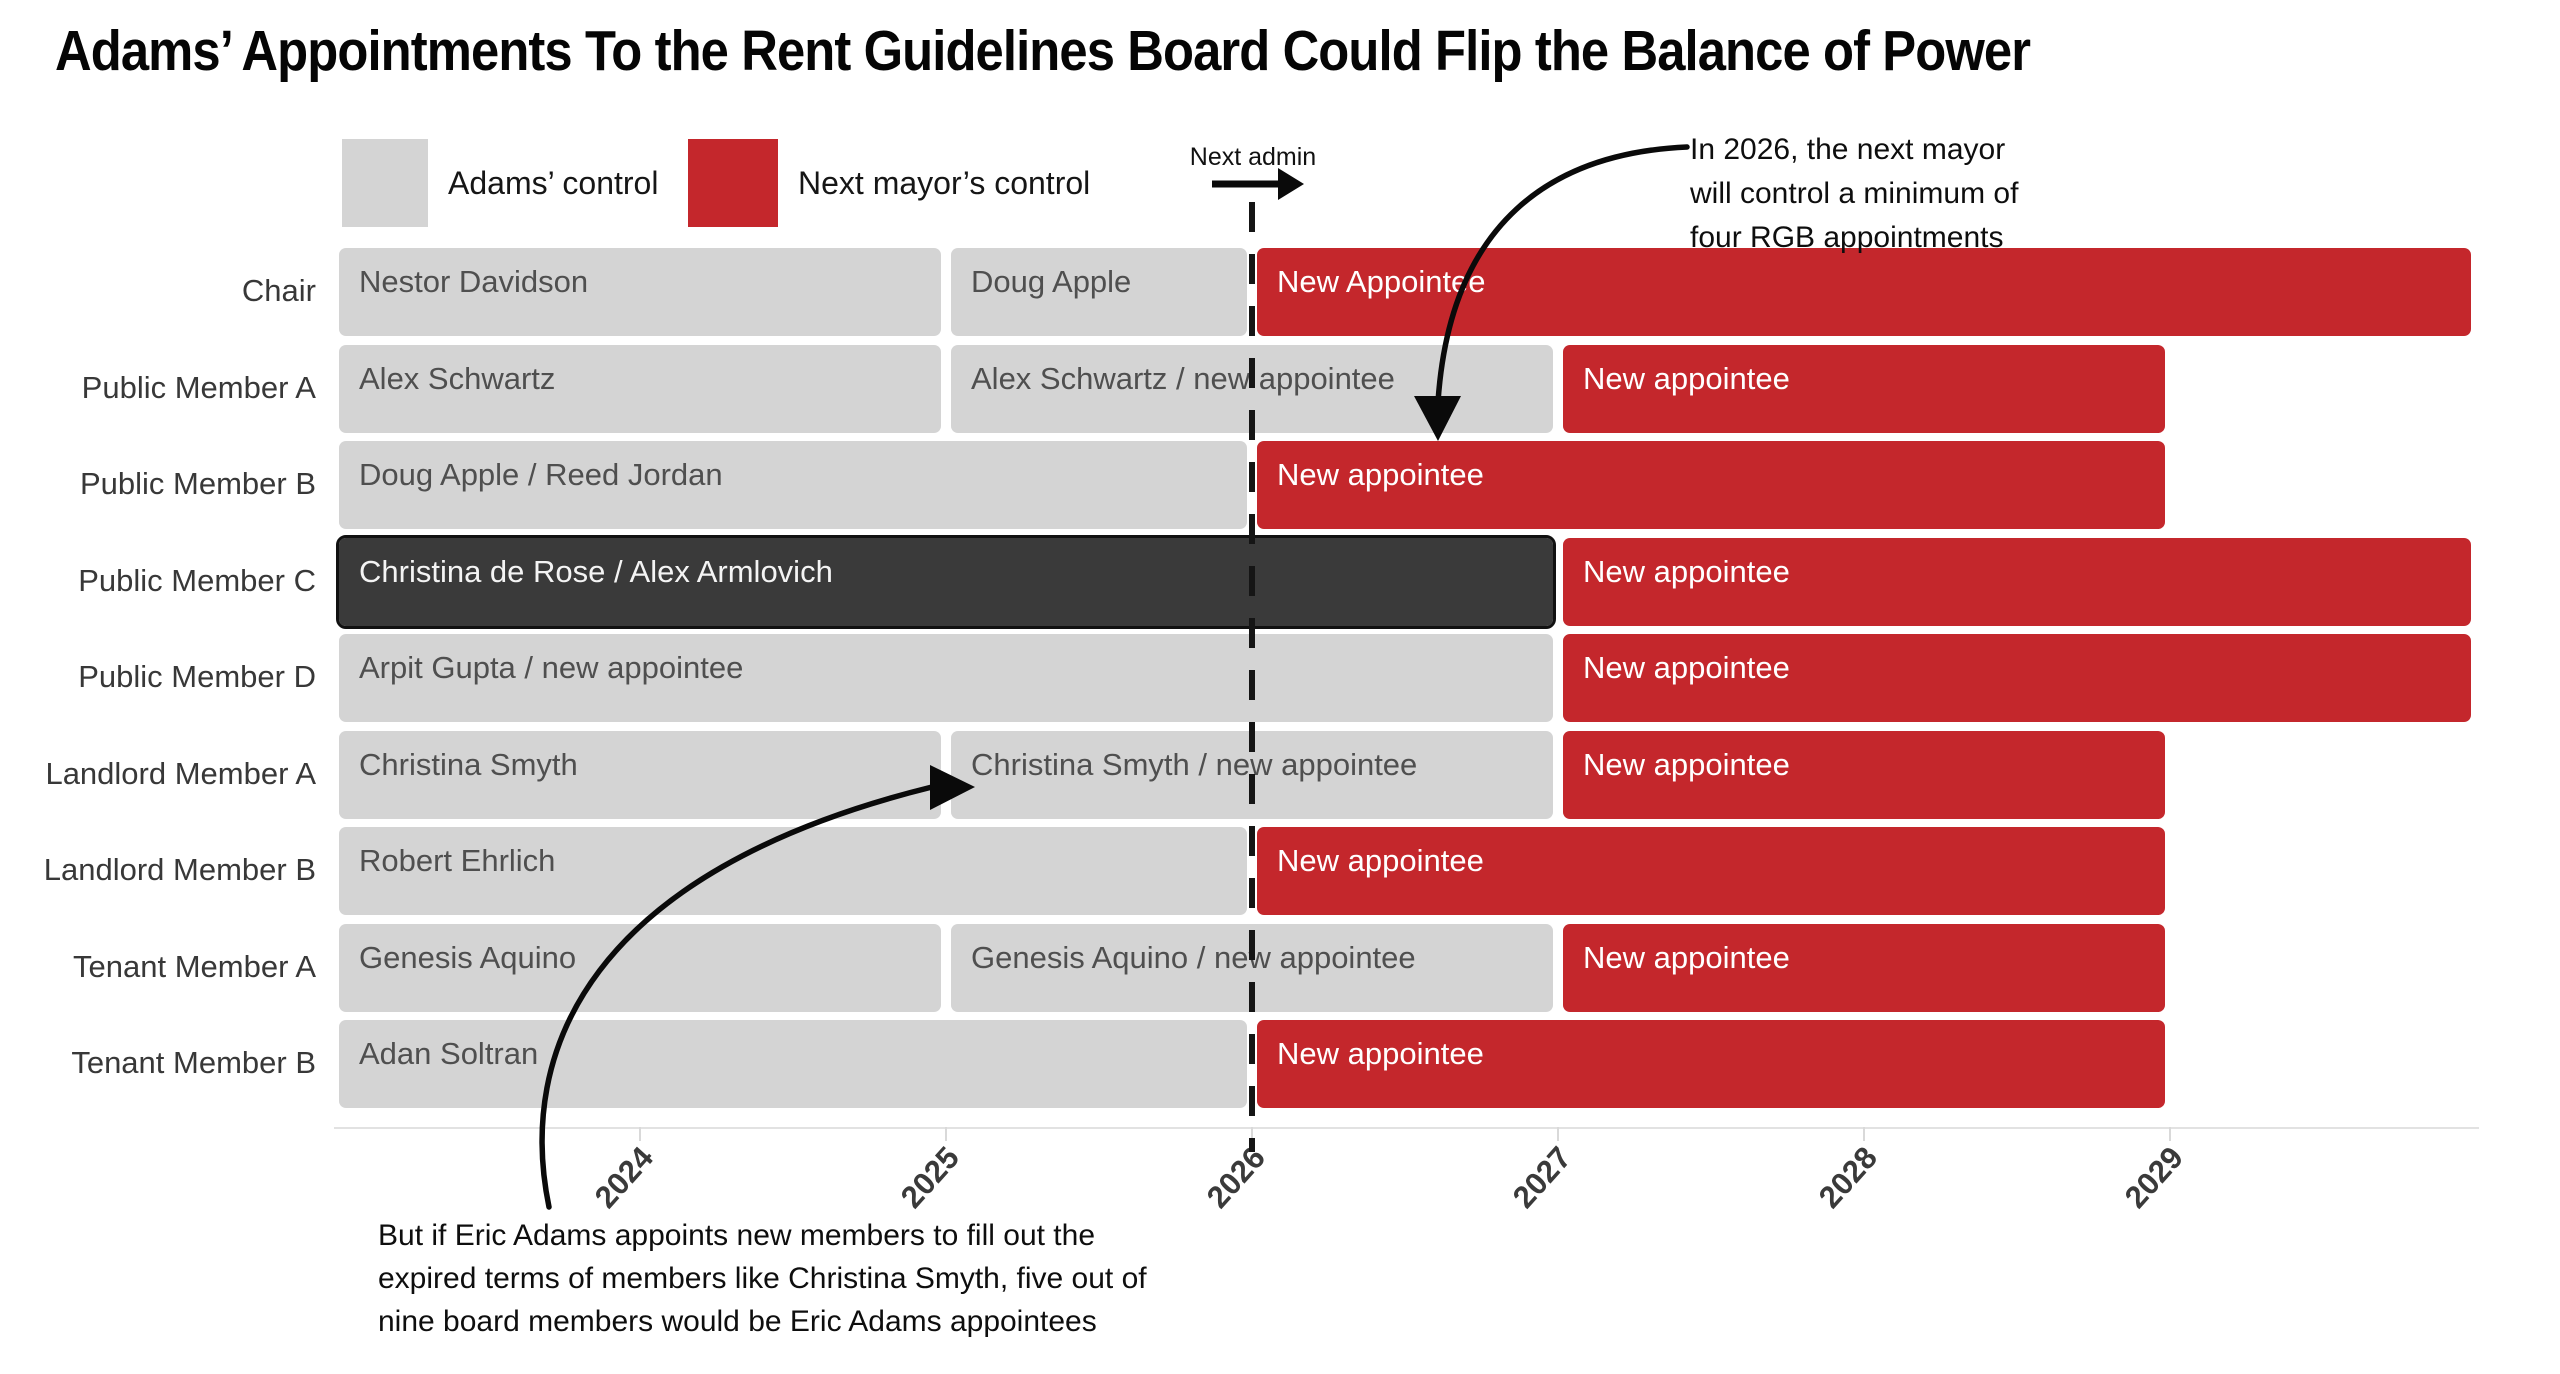  I want to click on row-label: Landlord Member B, so click(179, 869).